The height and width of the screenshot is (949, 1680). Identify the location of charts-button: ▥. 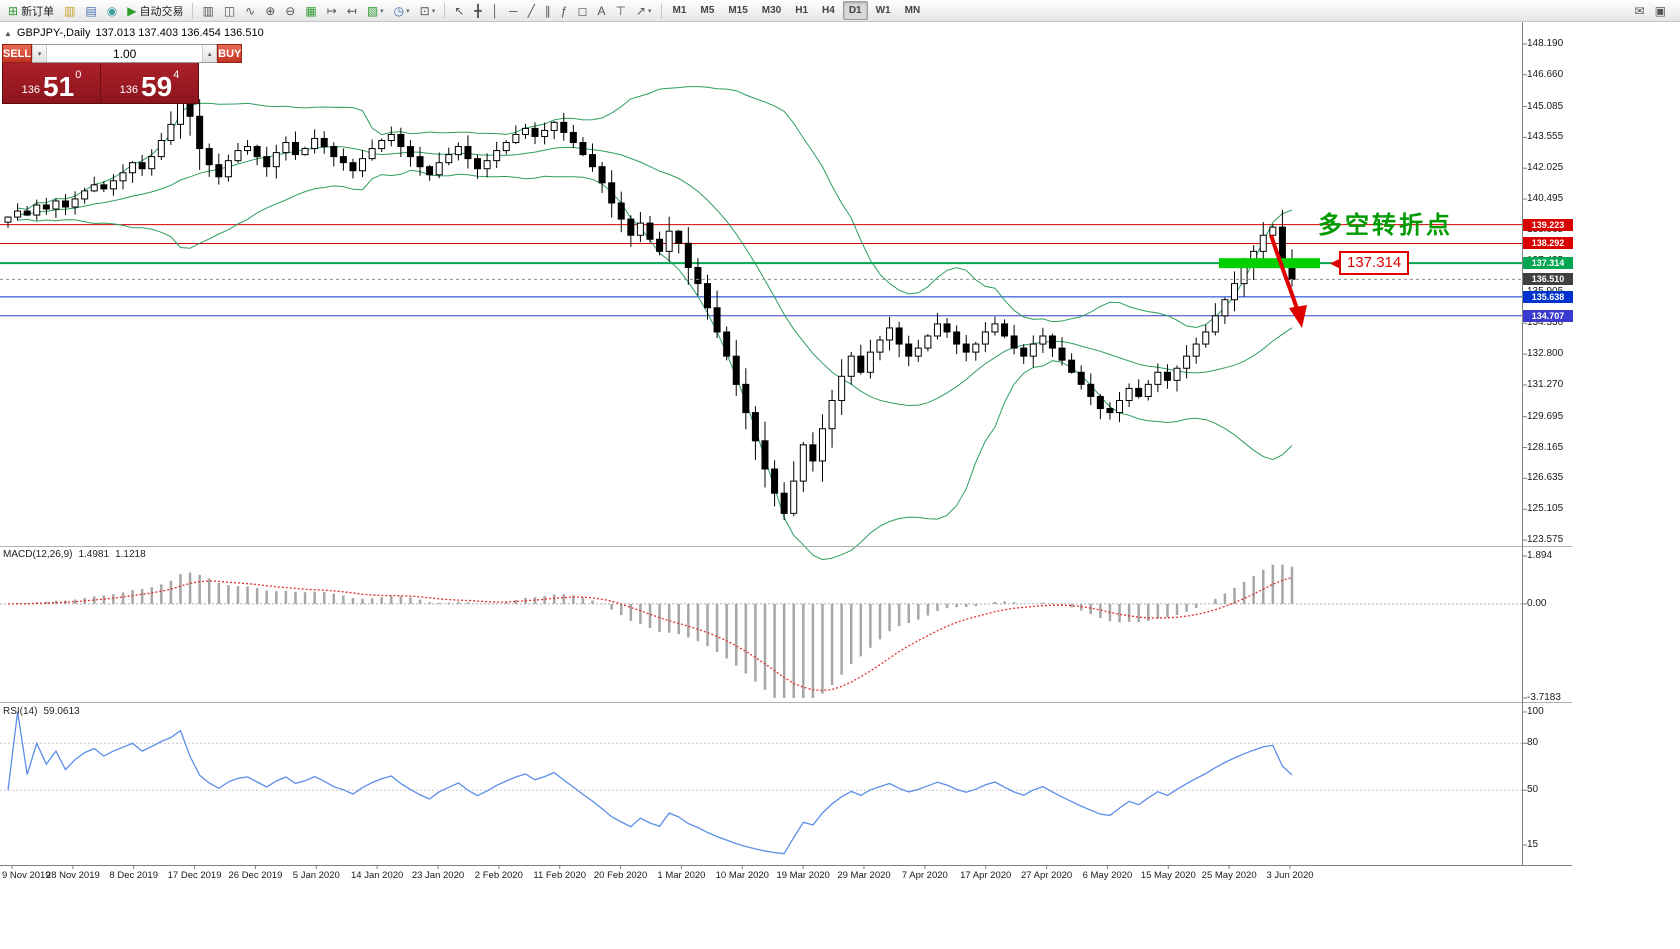
(69, 10).